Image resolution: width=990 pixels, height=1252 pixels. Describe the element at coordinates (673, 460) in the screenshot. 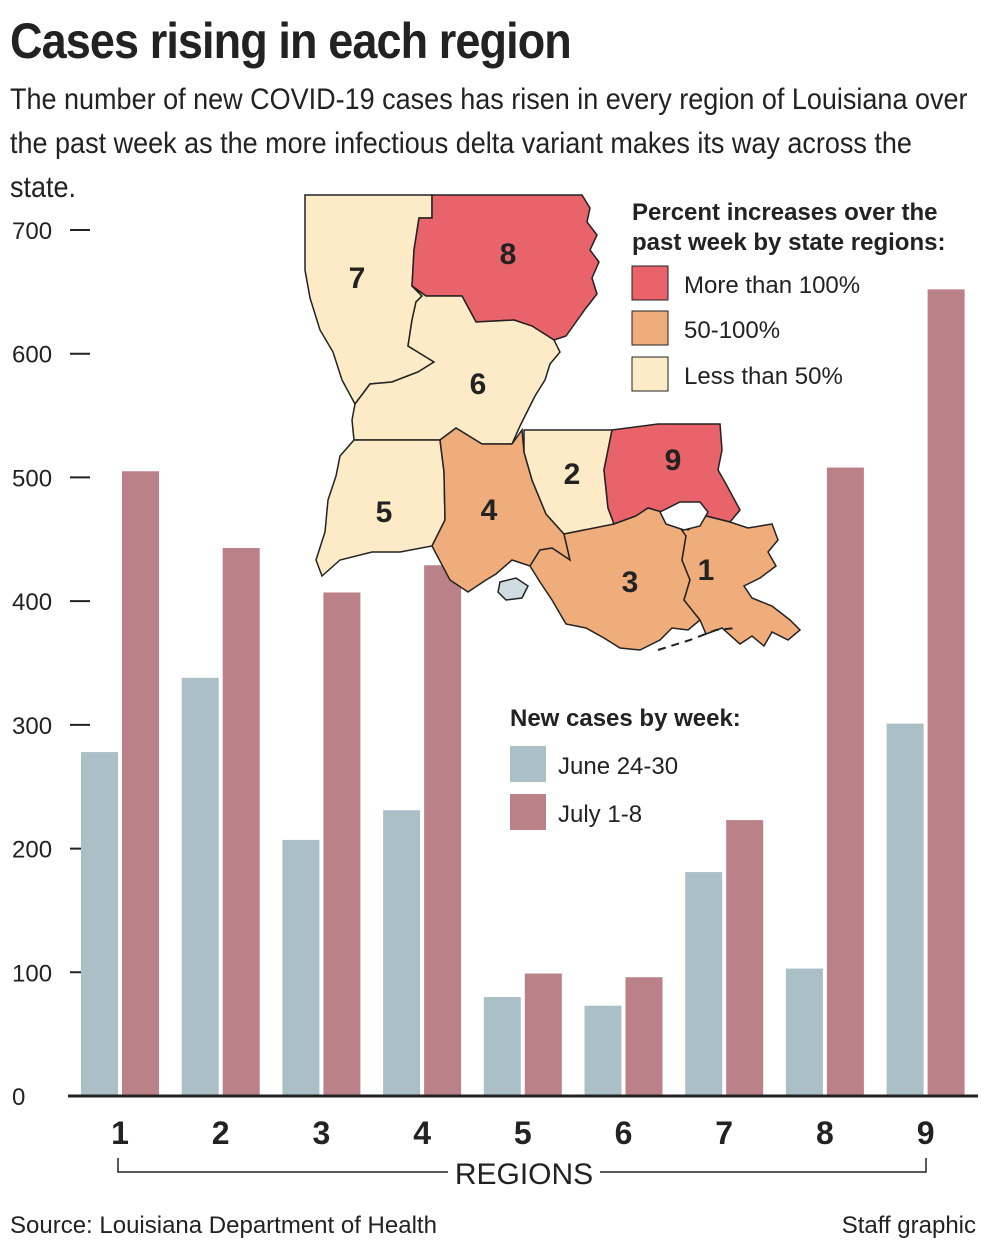

I see `map-label-9: 9` at that location.